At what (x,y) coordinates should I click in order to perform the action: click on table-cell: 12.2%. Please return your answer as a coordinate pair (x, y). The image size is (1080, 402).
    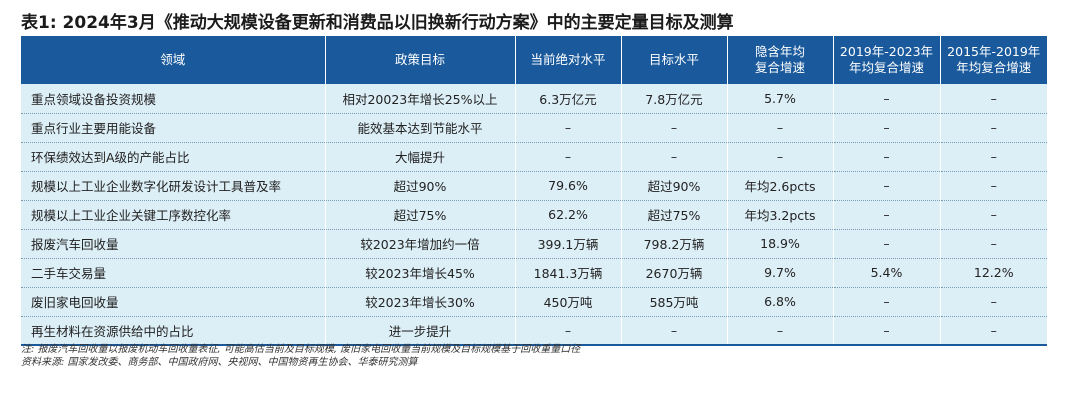
    Looking at the image, I should click on (993, 273).